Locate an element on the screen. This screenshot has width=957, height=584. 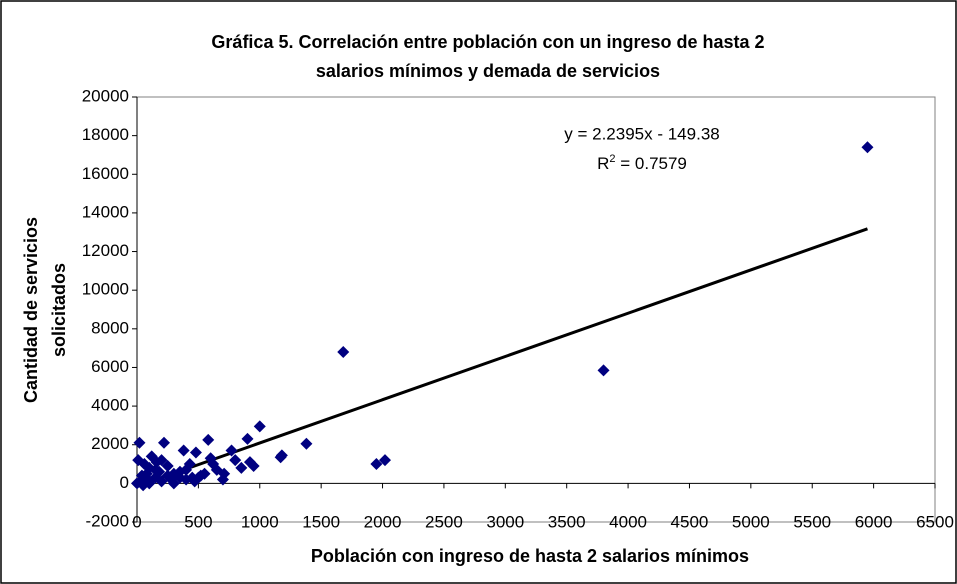
x-tick-label: 6000 is located at coordinates (874, 521).